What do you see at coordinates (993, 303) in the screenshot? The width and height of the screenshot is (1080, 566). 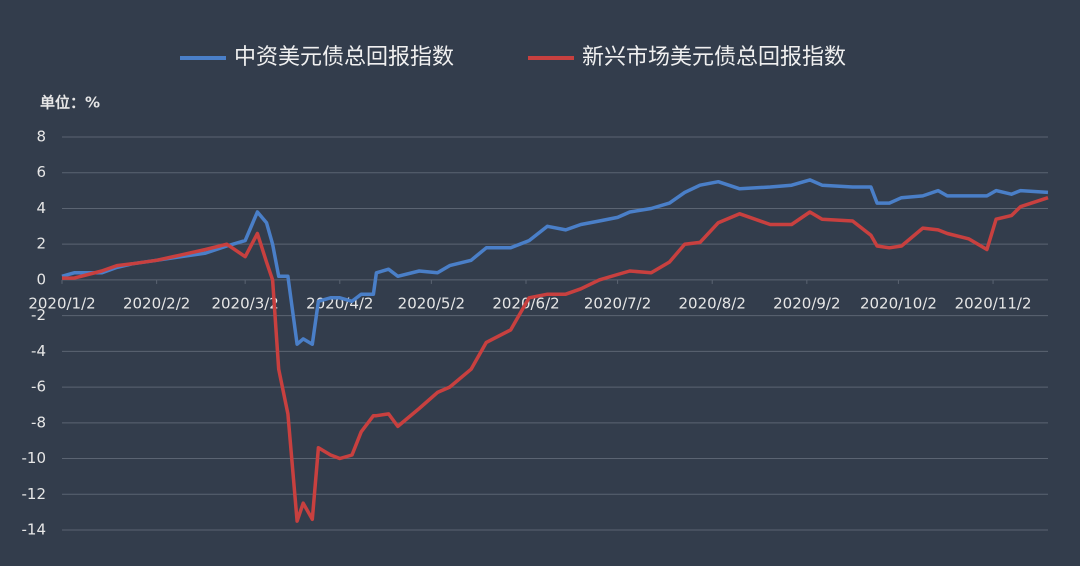 I see `x-tick-label: 2020/11/2` at bounding box center [993, 303].